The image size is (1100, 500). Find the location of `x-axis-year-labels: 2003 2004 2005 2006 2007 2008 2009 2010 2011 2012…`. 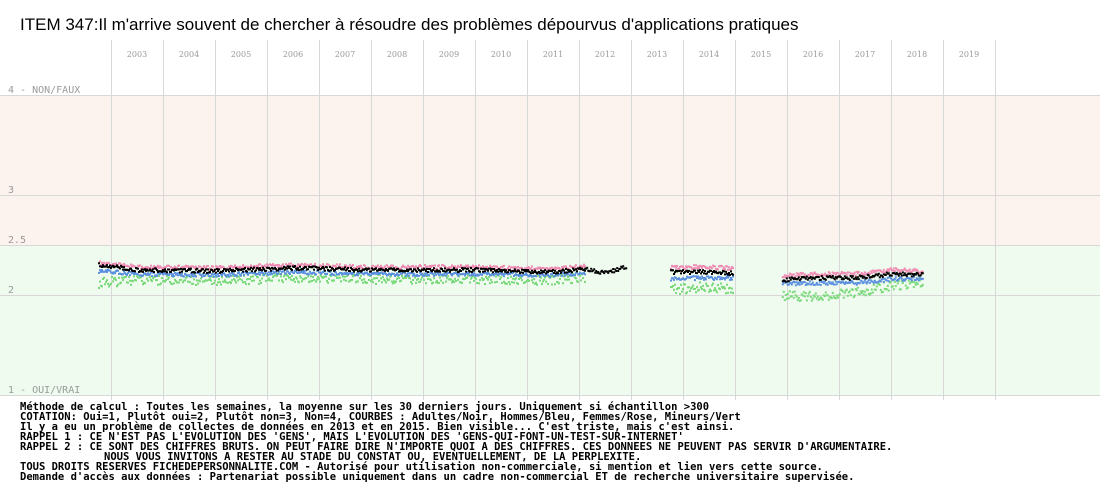

x-axis-year-labels: 2003 2004 2005 2006 2007 2008 2009 2010 2011 2012… is located at coordinates (553, 54).